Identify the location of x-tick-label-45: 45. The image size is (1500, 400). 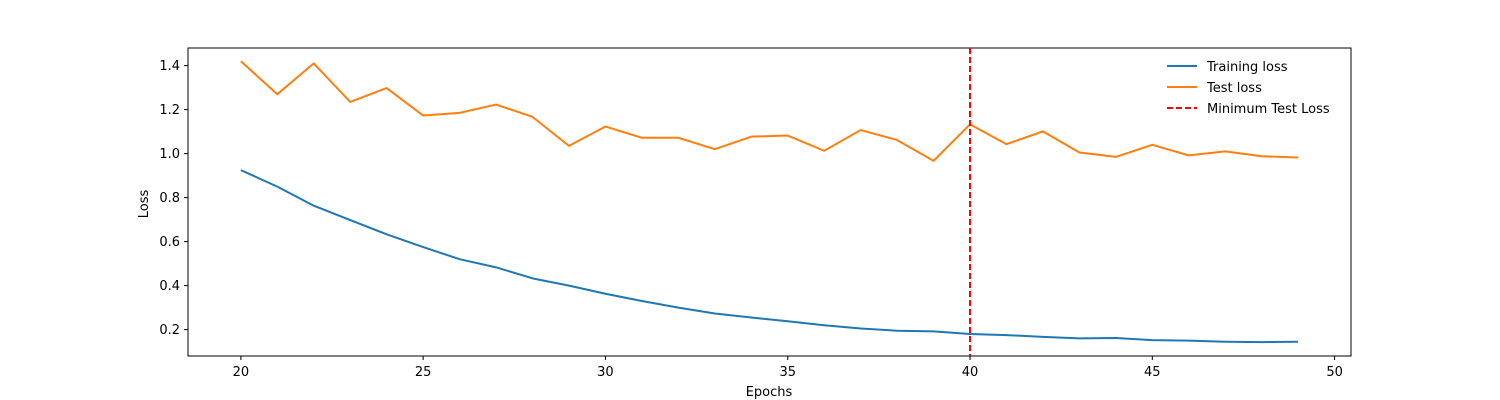
(1152, 372).